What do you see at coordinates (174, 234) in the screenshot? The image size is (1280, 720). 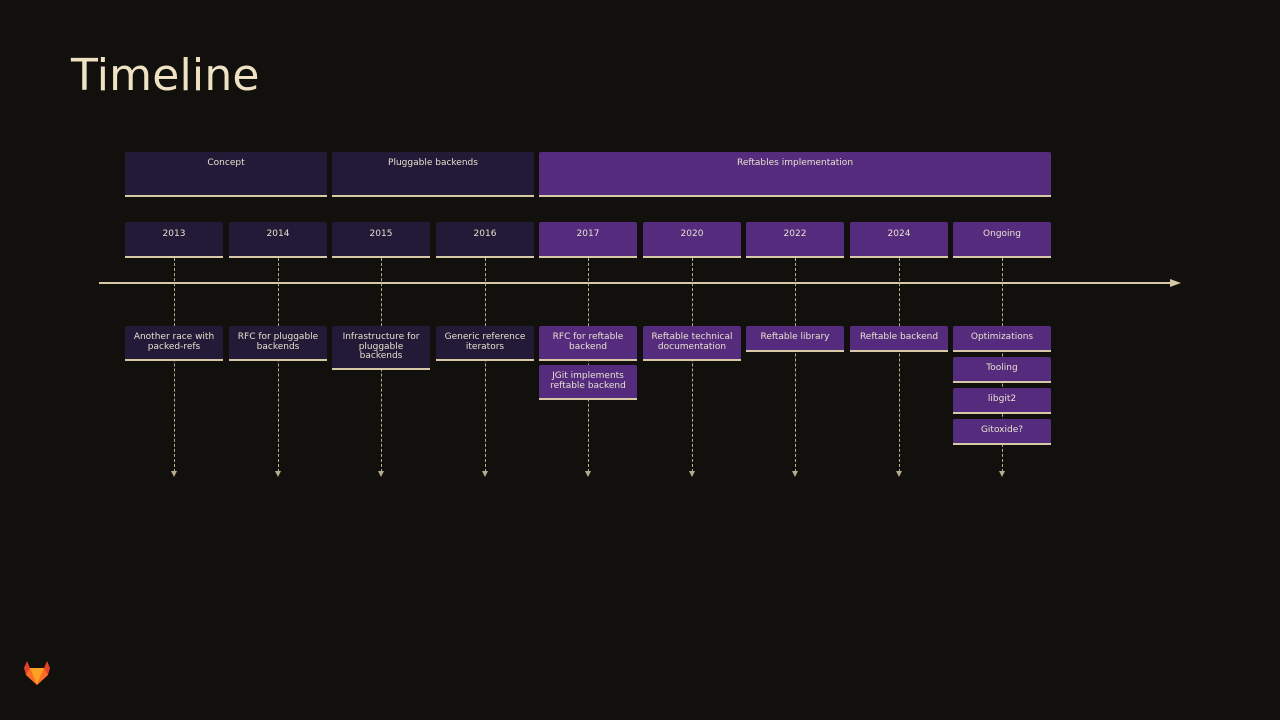 I see `year-label: 2013` at bounding box center [174, 234].